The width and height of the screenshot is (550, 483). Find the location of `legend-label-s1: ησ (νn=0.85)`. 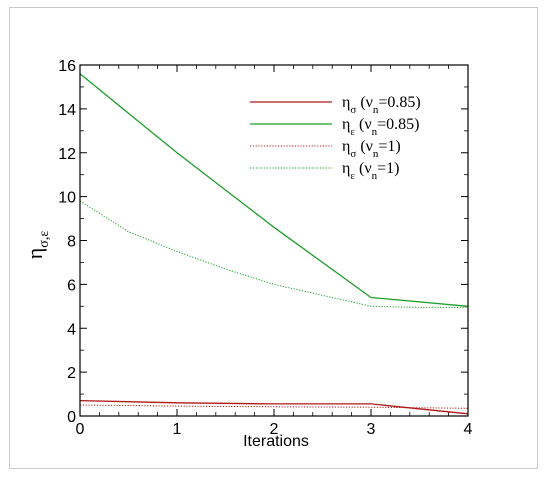

legend-label-s1: ησ (νn=0.85) is located at coordinates (381, 105).